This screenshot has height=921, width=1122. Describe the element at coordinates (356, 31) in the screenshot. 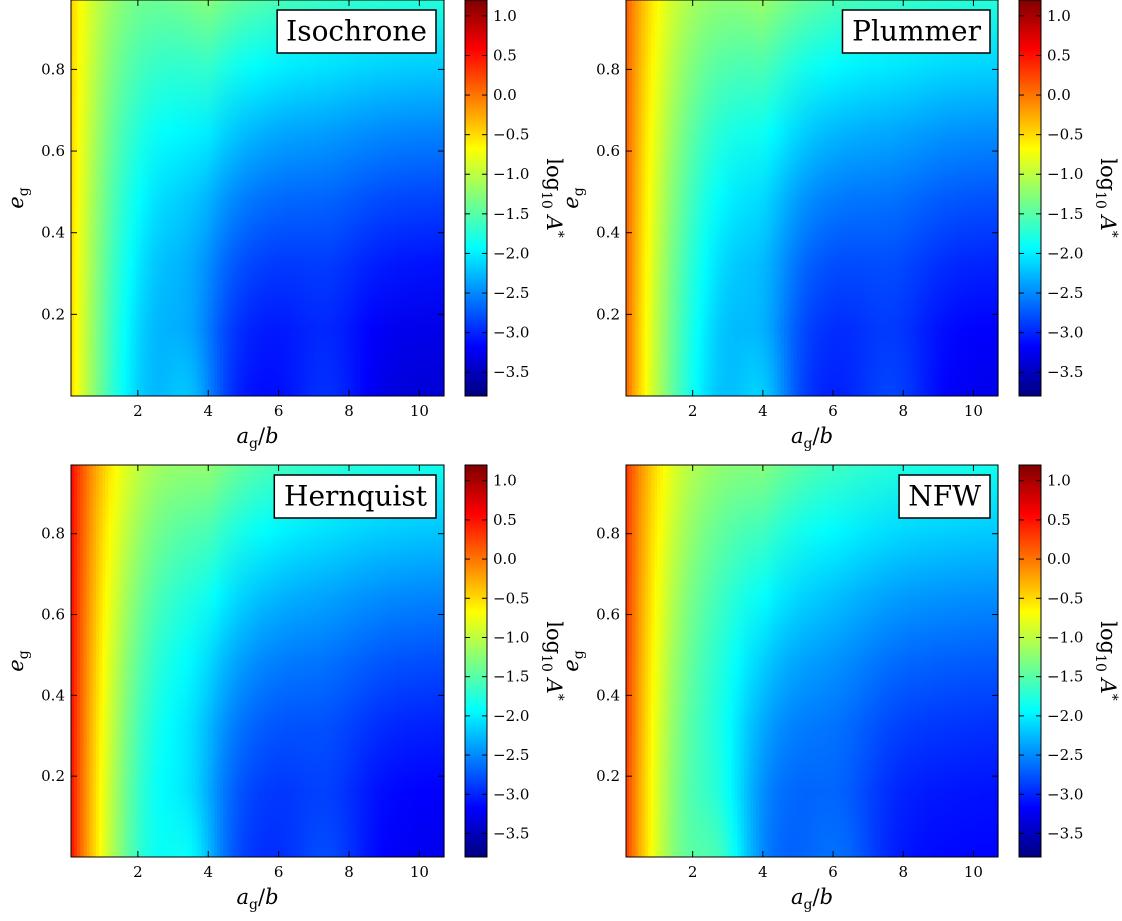

I see `panel-title: Isochrone` at that location.